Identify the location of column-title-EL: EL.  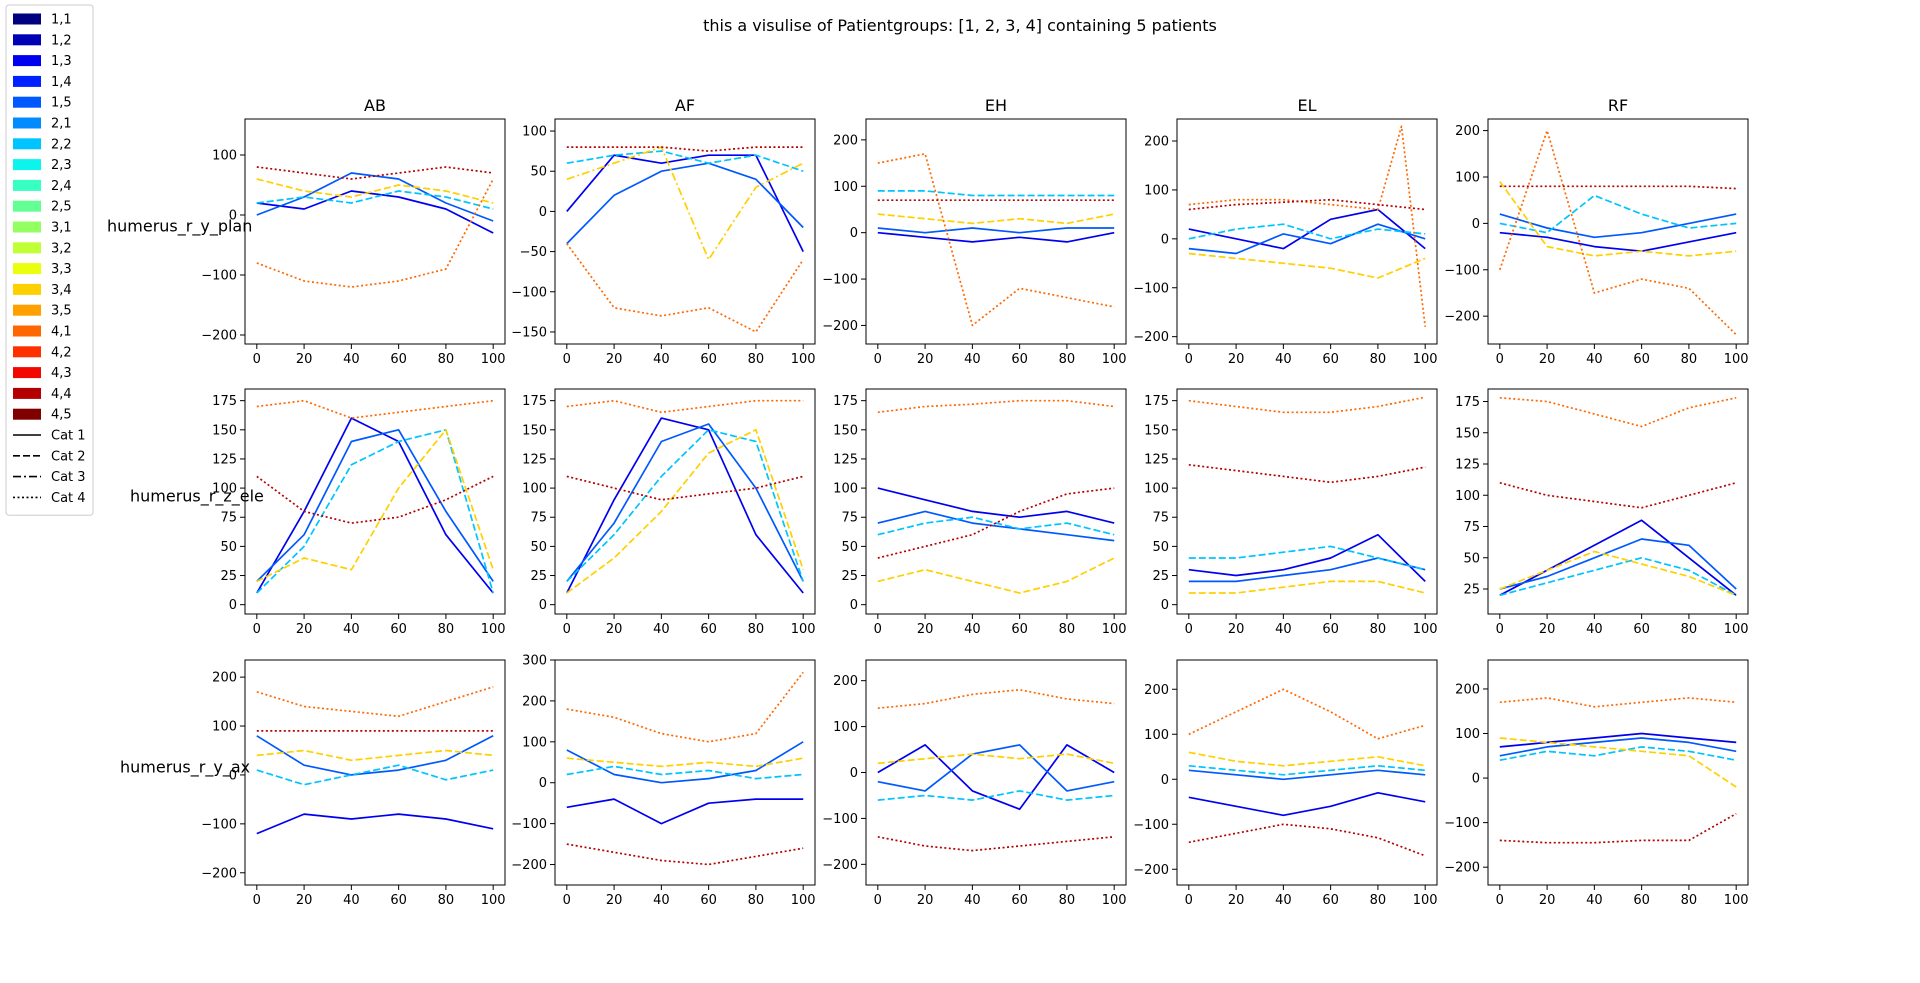
(1306, 105).